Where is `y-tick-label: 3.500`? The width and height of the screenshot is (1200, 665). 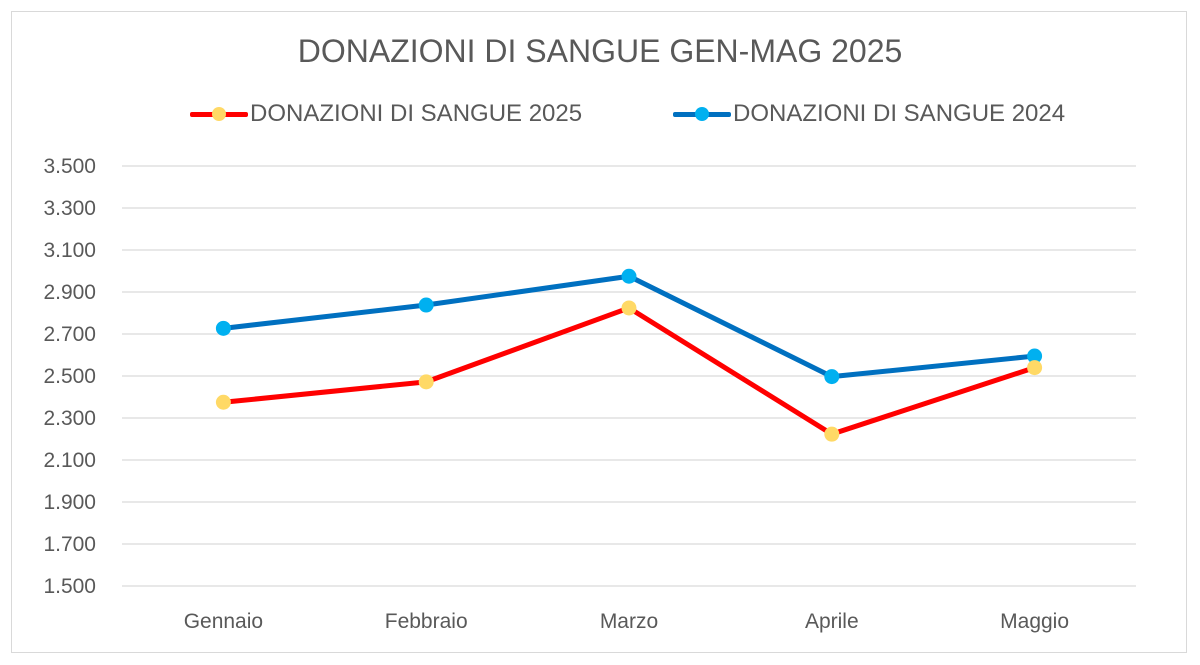
y-tick-label: 3.500 is located at coordinates (69, 166).